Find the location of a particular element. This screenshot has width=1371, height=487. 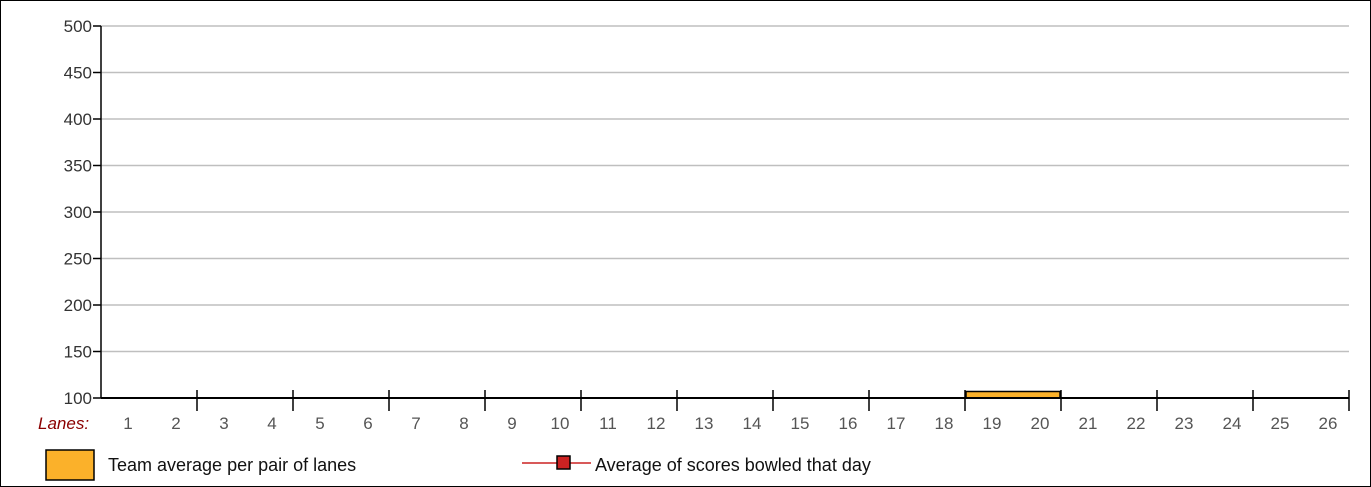

y-tick-label: 450 is located at coordinates (78, 73).